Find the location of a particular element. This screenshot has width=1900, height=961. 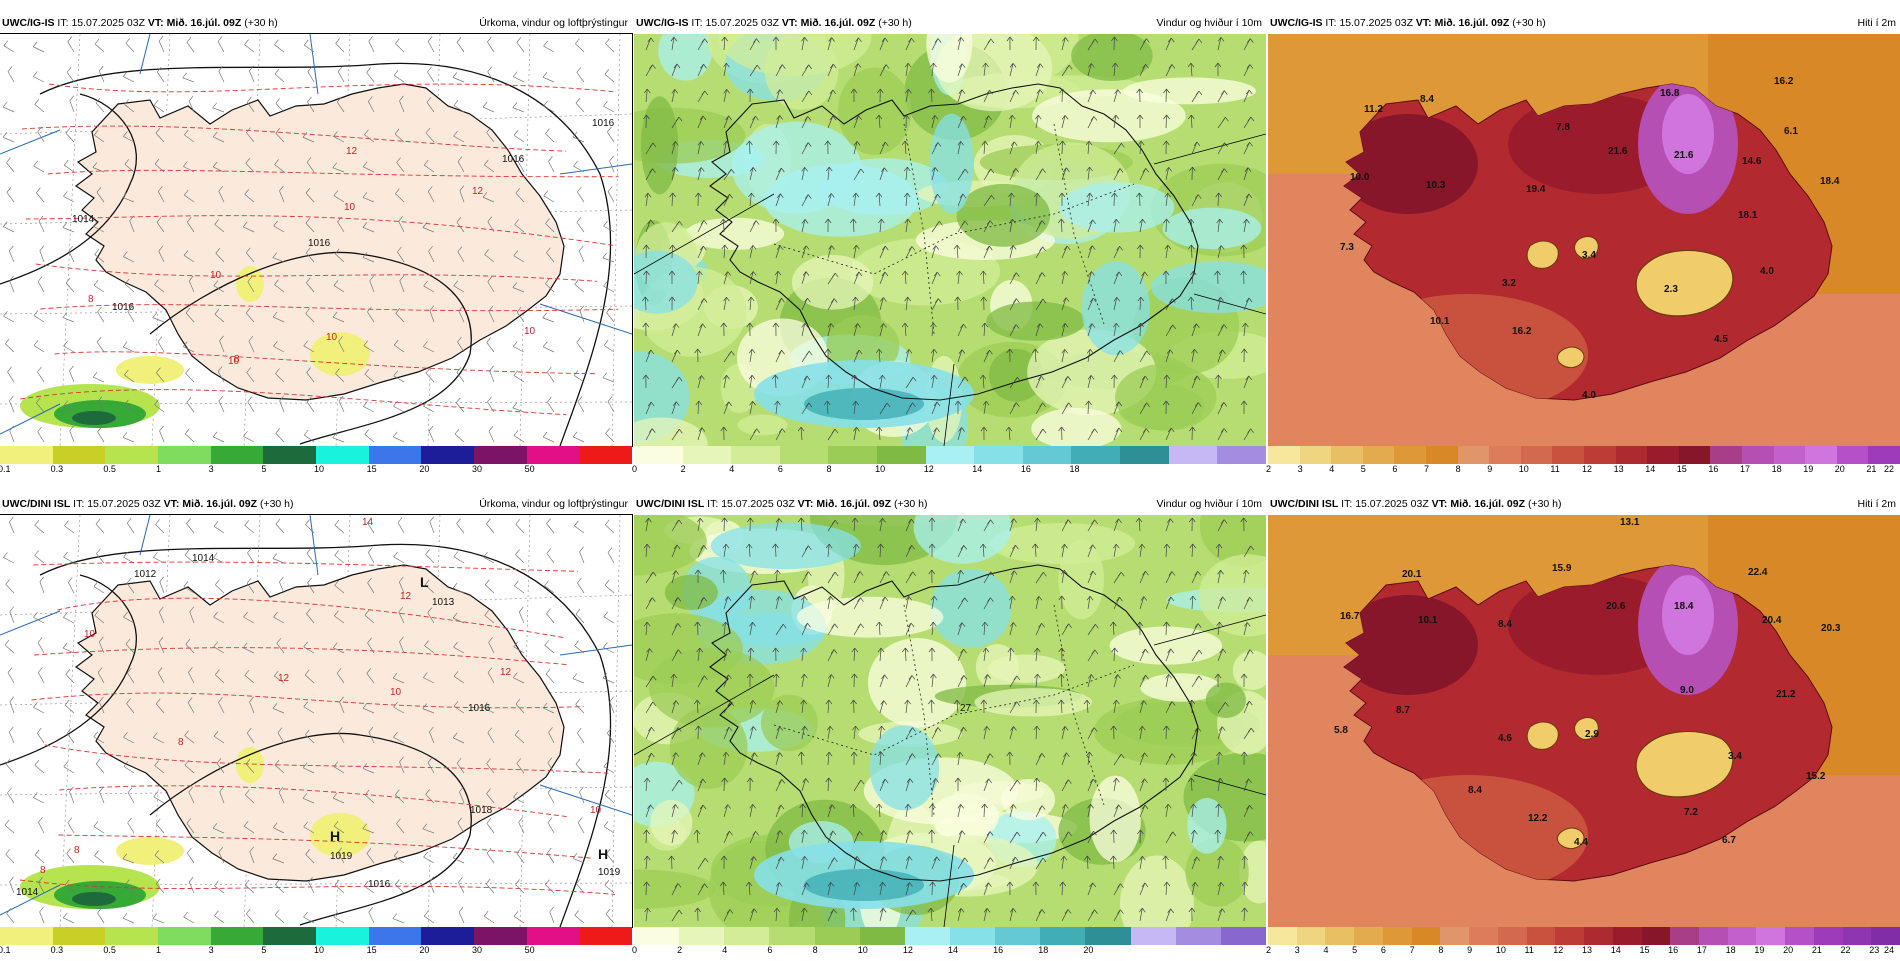

colorbar-tick-label: 30 is located at coordinates (477, 950).